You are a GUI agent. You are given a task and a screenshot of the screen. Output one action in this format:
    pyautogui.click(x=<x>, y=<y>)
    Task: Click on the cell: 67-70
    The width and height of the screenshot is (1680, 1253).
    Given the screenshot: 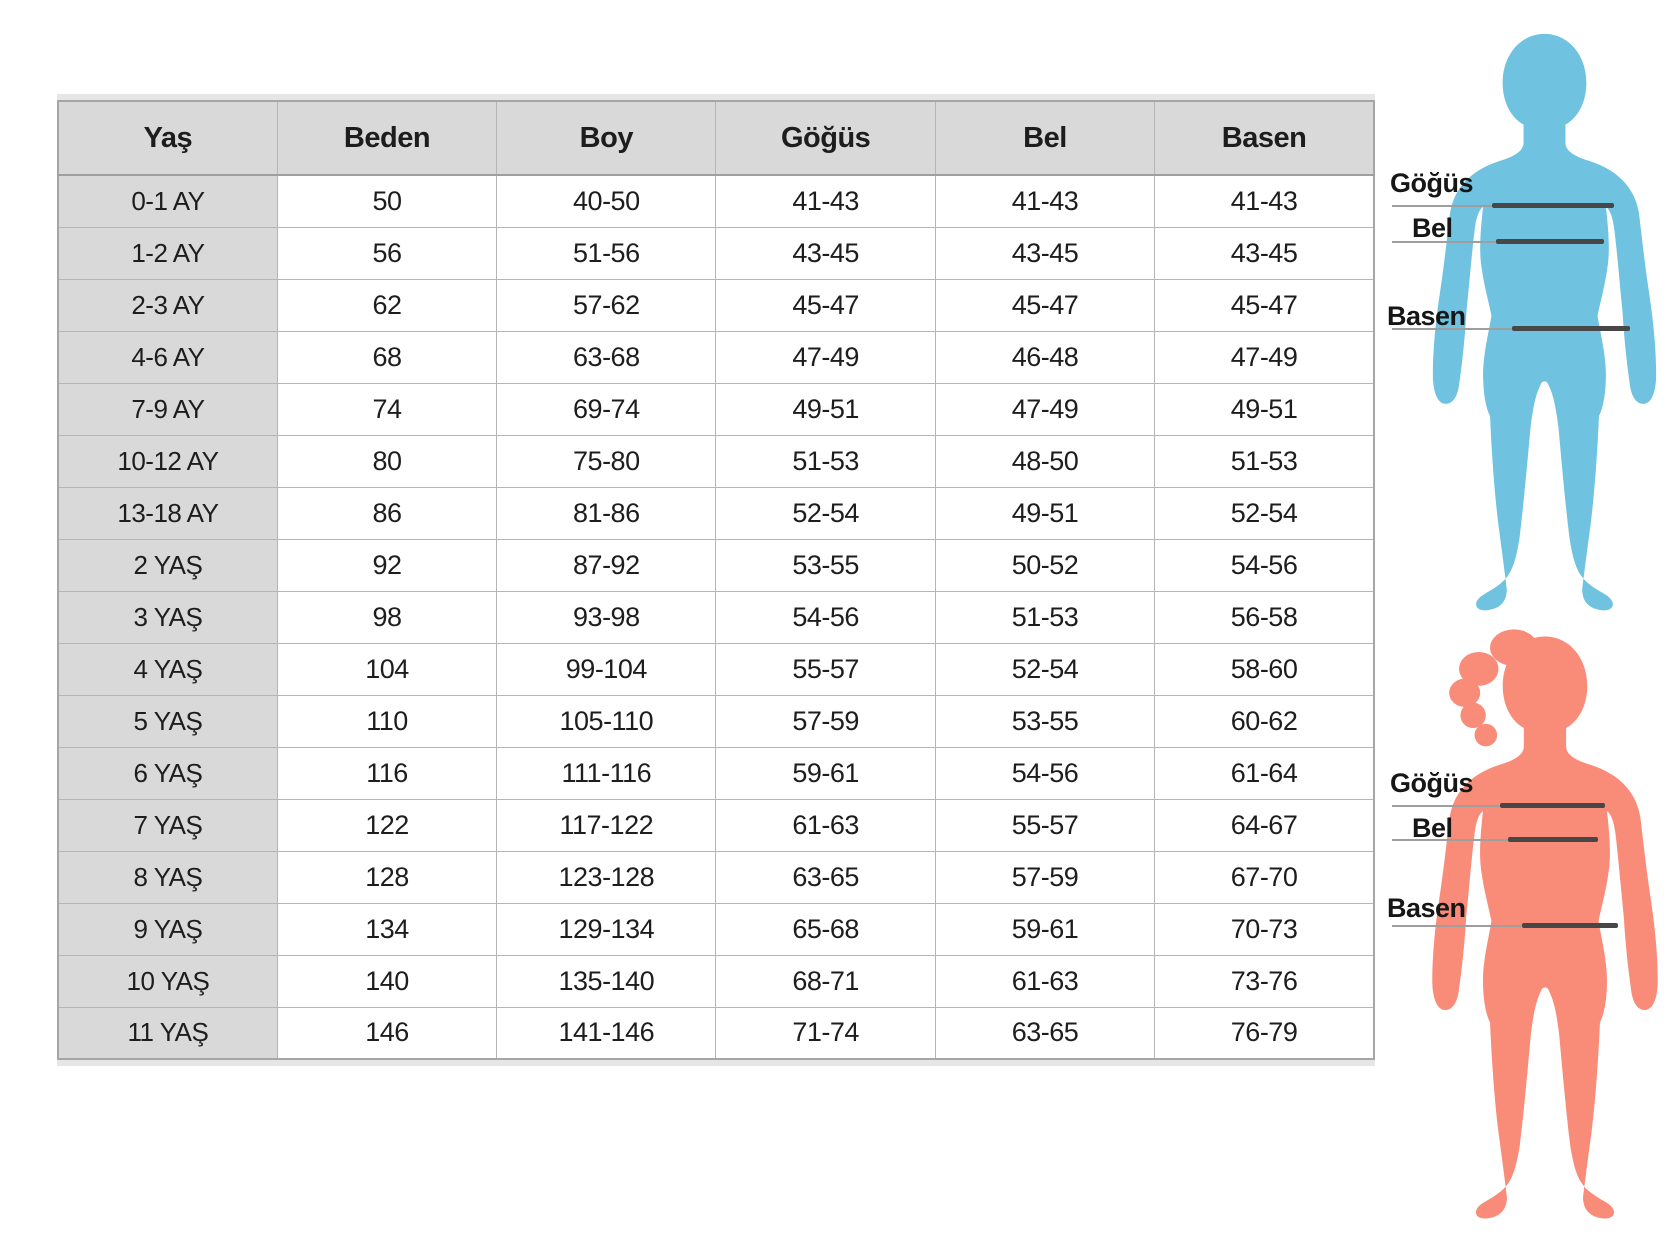 What is the action you would take?
    pyautogui.click(x=1264, y=877)
    